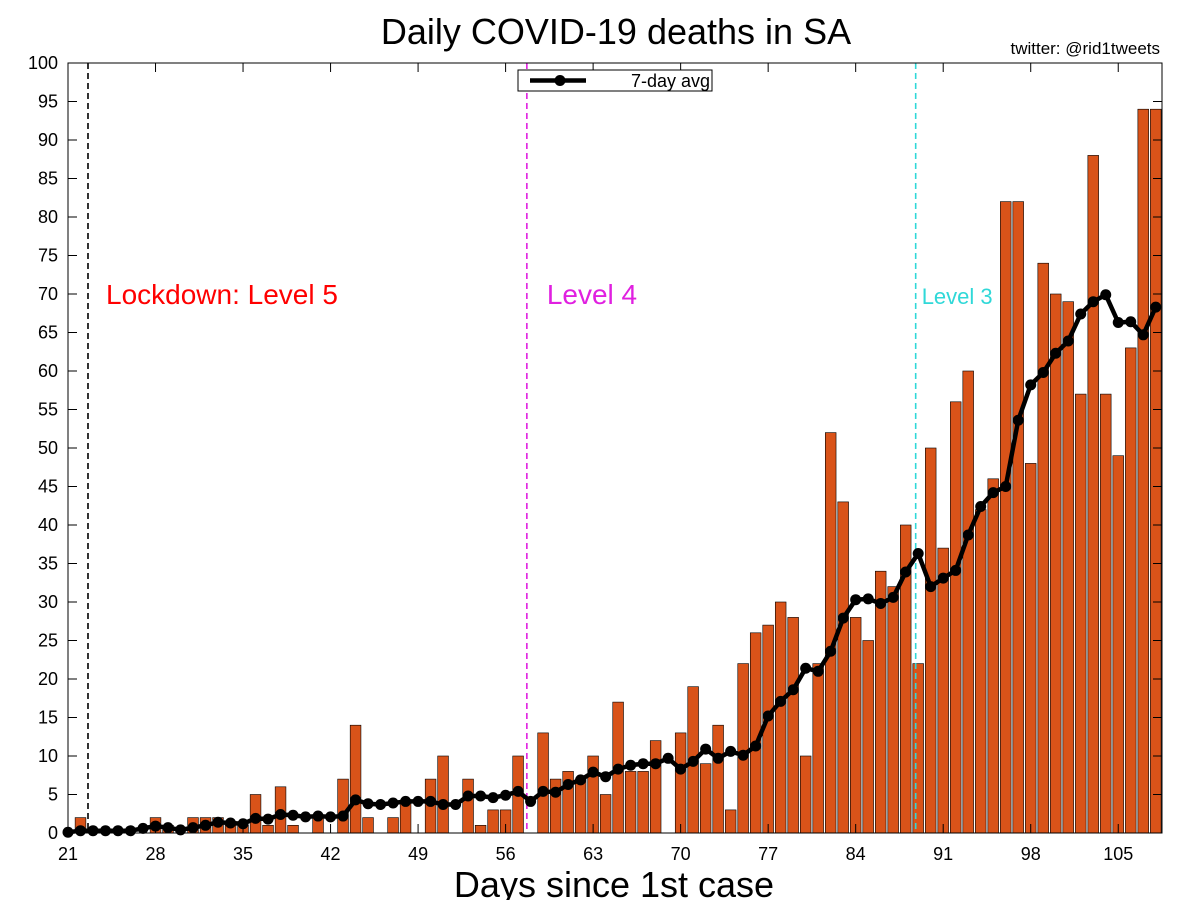 The image size is (1200, 900). What do you see at coordinates (48, 371) in the screenshot?
I see `y-tick-label-60: 60` at bounding box center [48, 371].